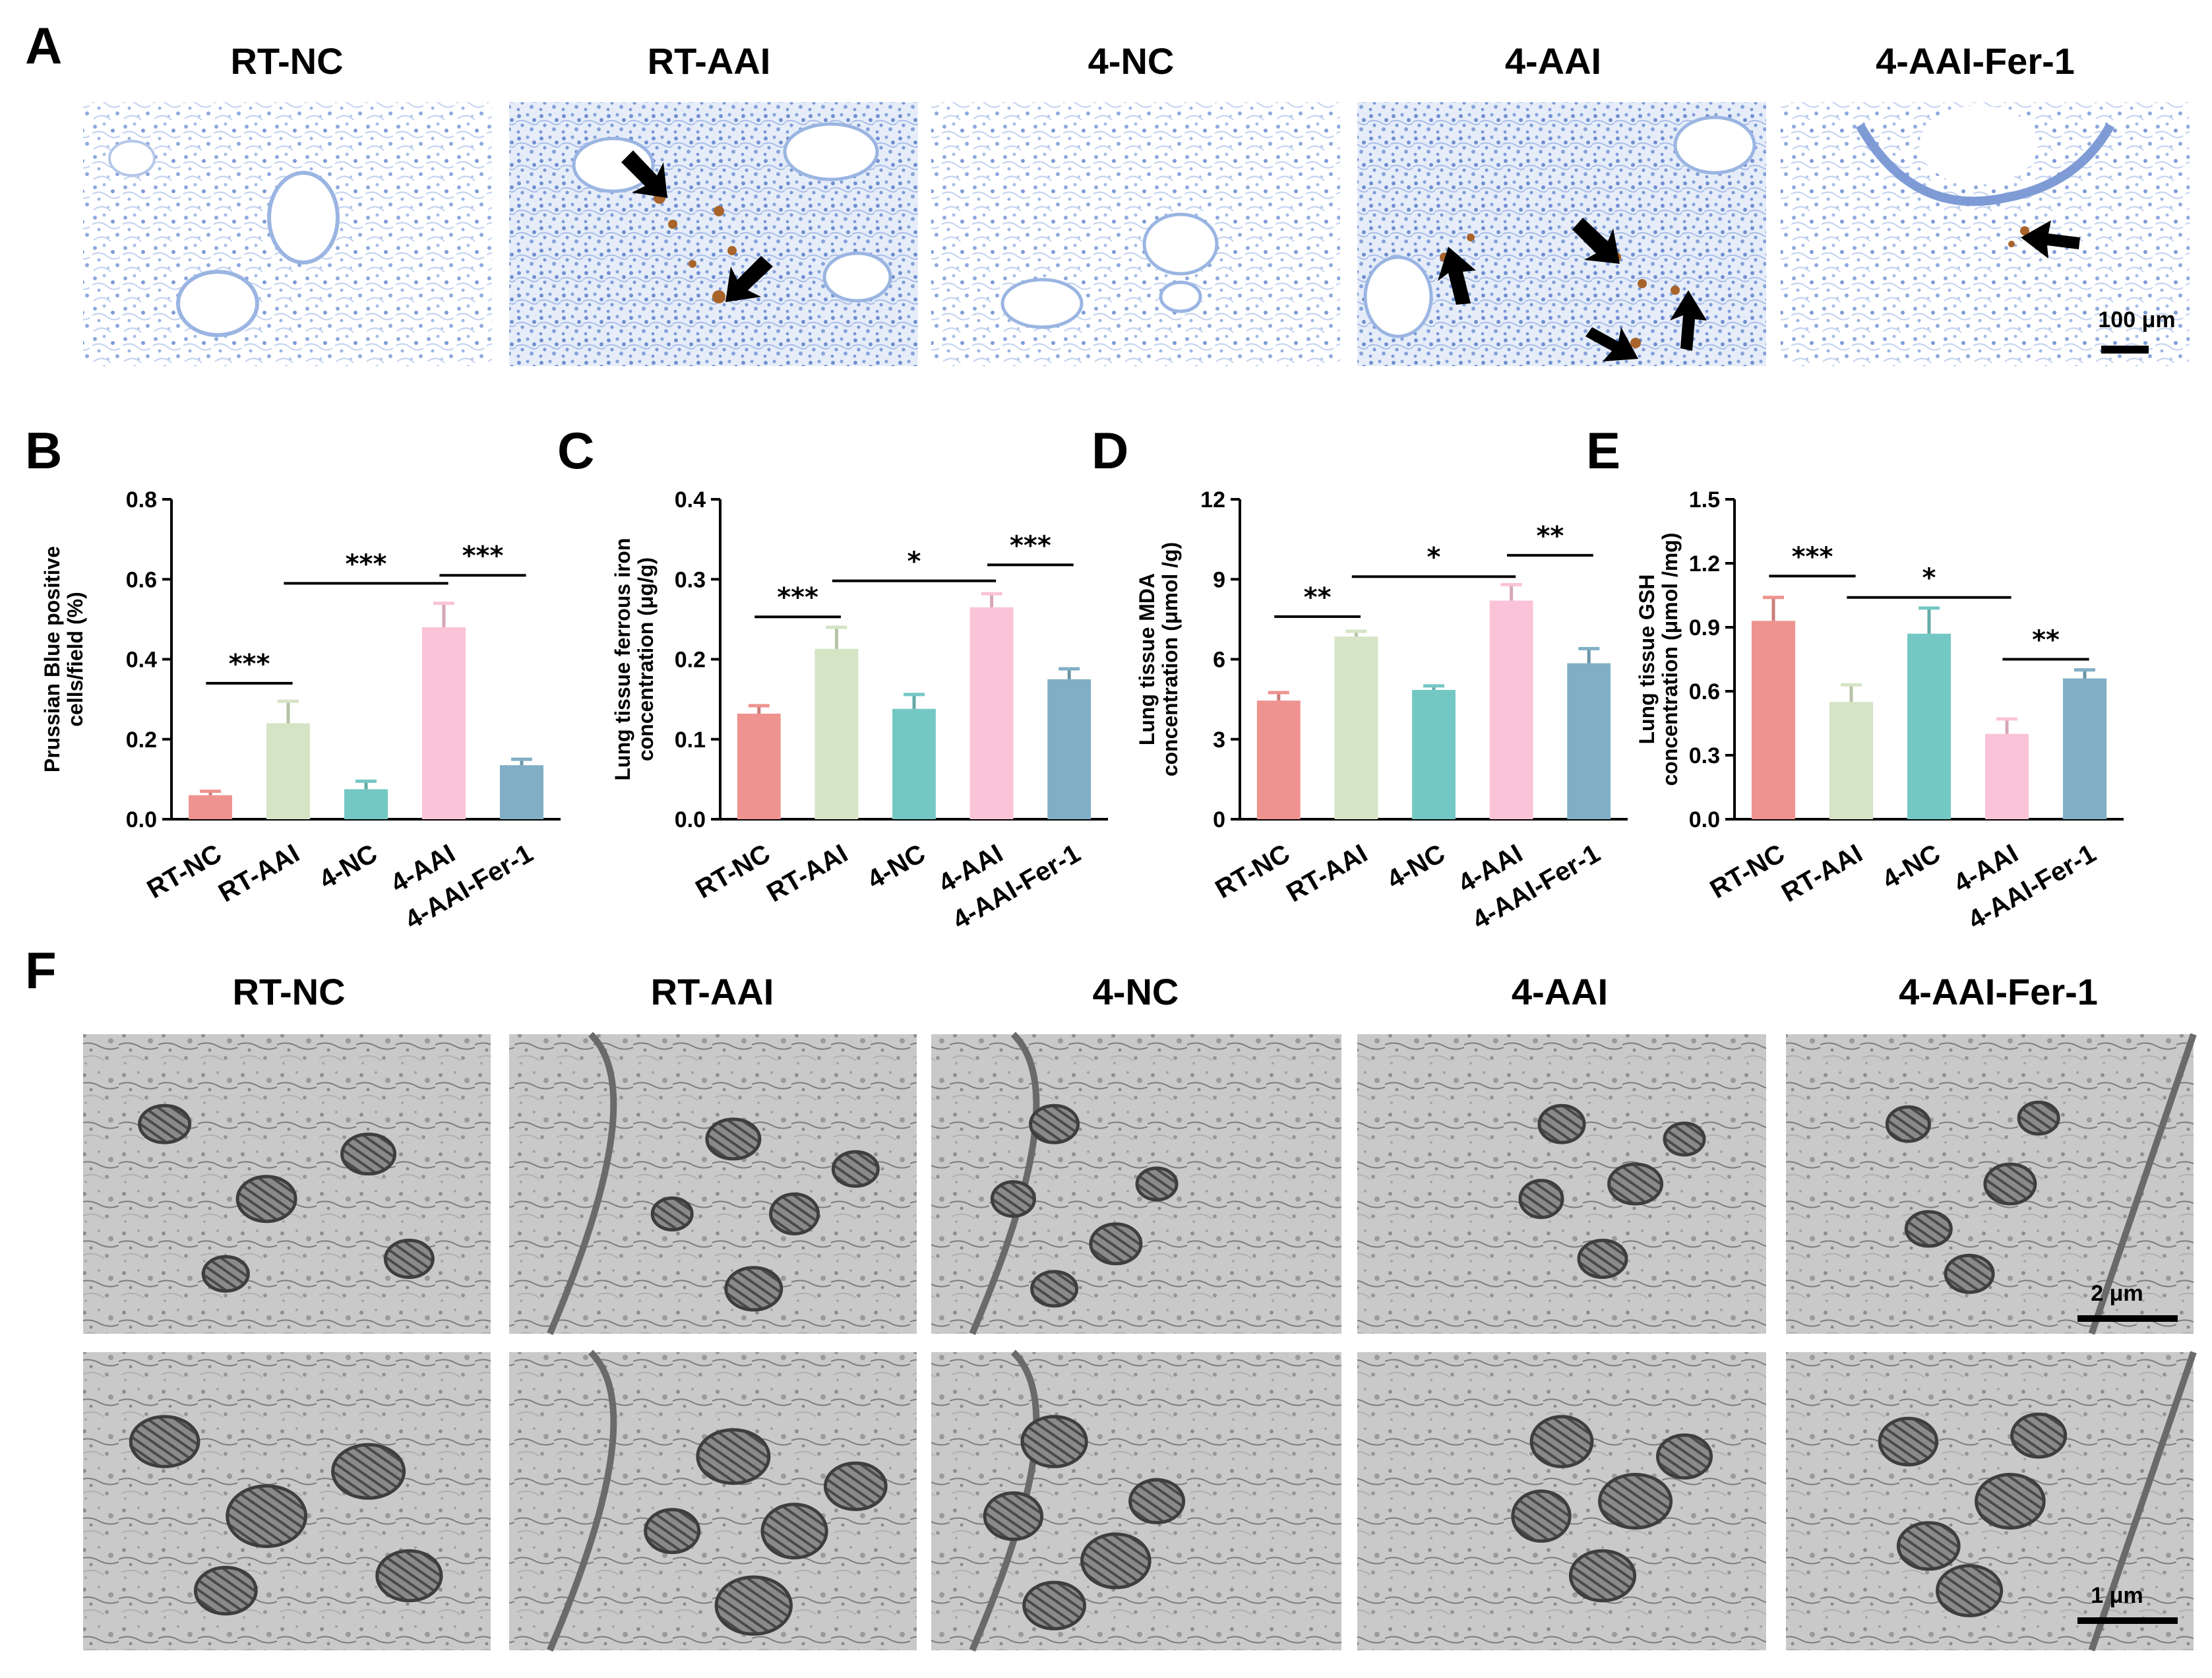  I want to click on y-tick-label: 0.8, so click(141, 500).